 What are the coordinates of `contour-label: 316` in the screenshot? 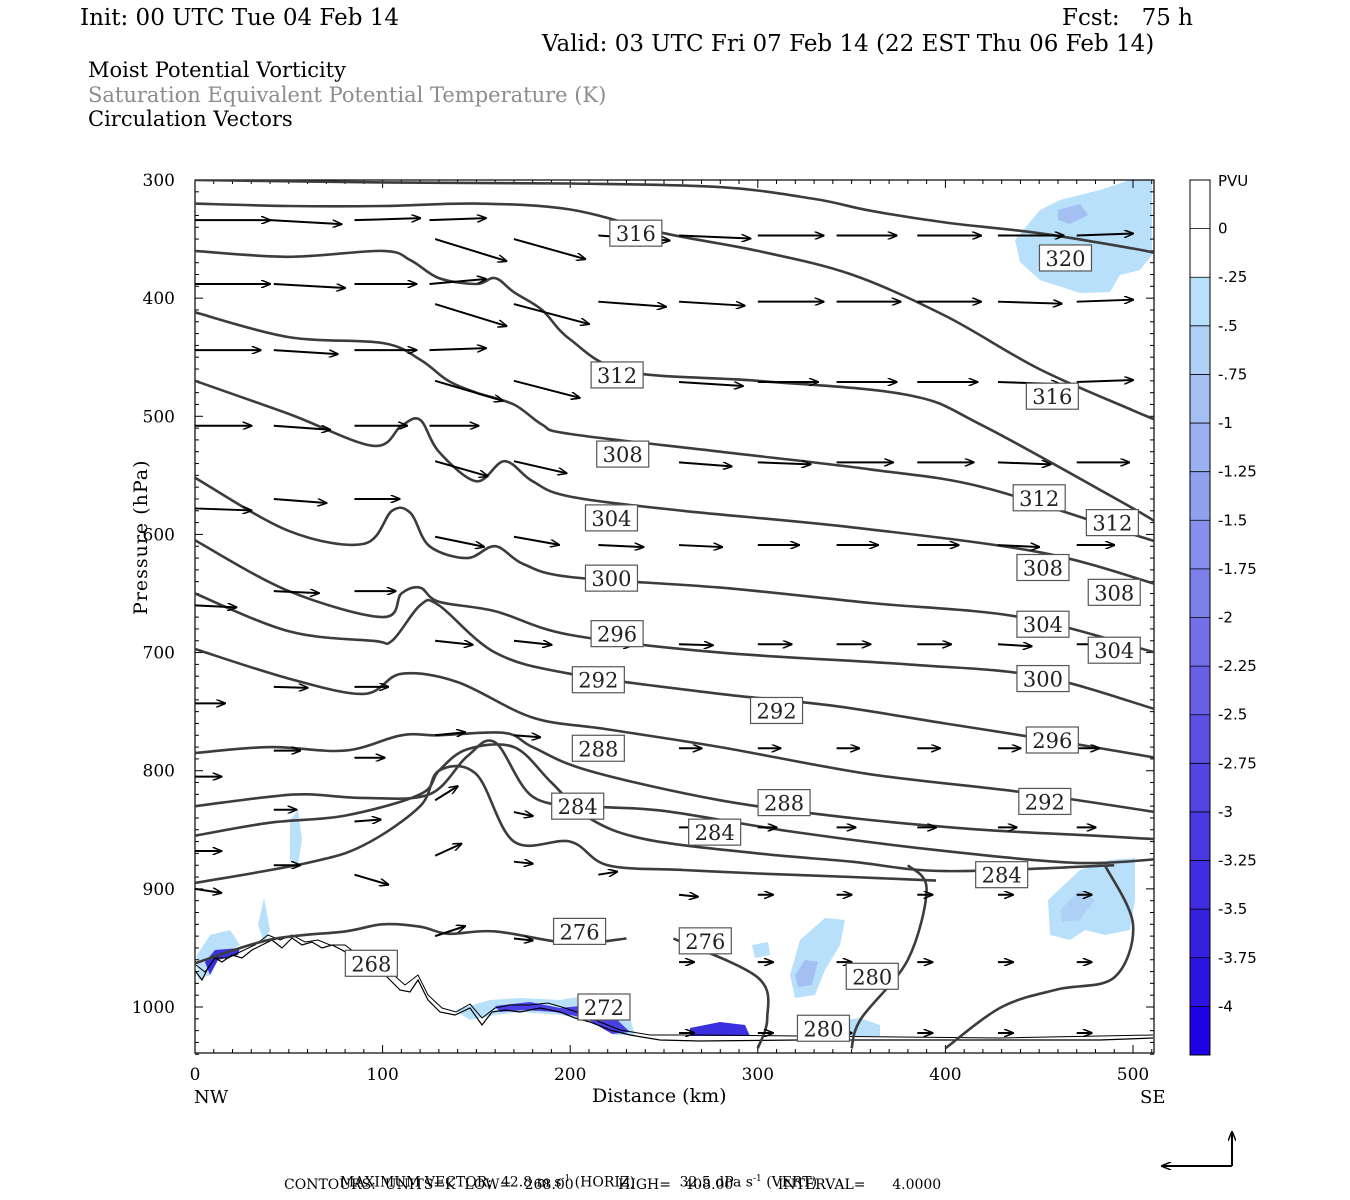 It's located at (1052, 397).